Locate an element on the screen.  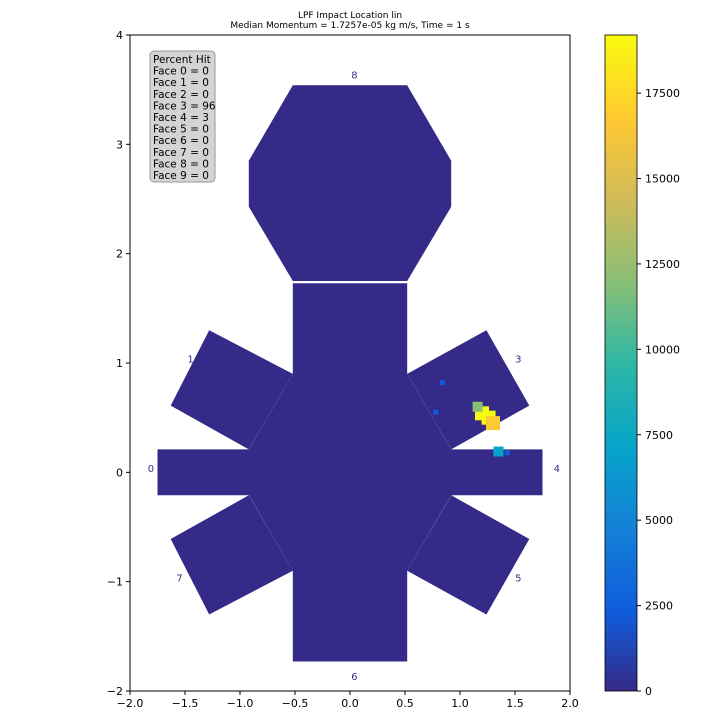
y-axis: −2 −1 0 1 2 3 4 is located at coordinates (118, 363).